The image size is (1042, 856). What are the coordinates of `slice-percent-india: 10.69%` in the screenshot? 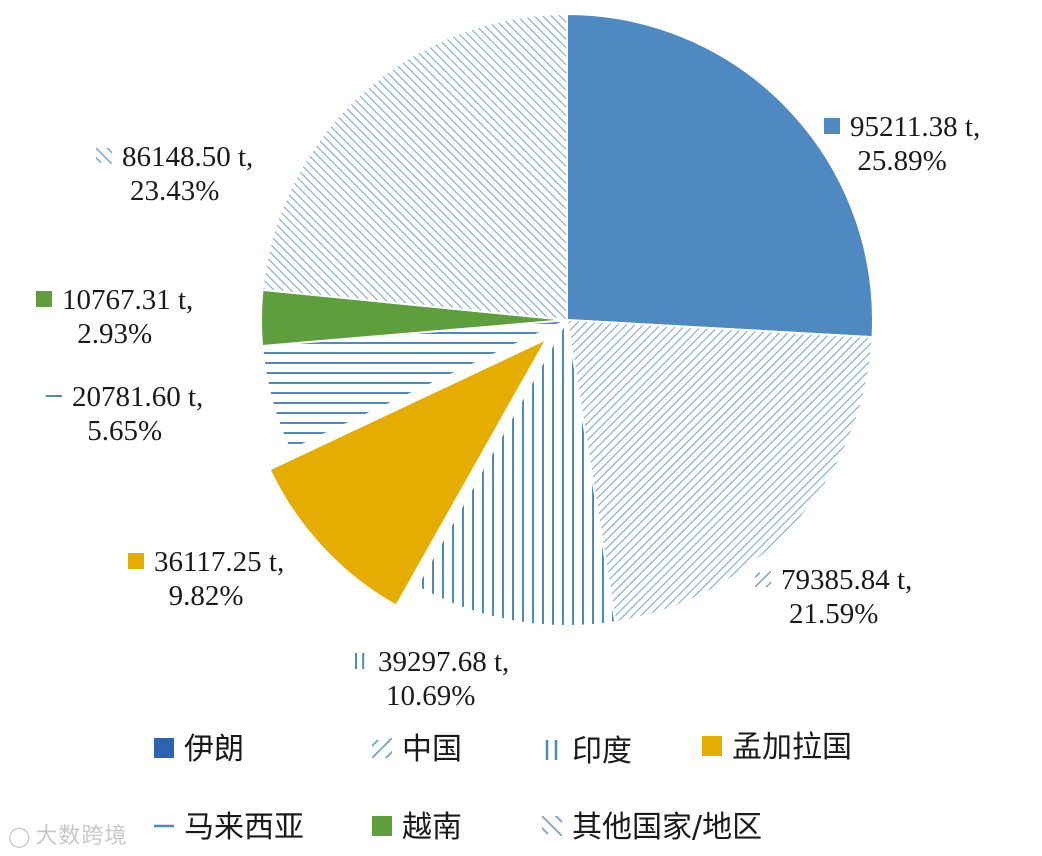 It's located at (430, 696).